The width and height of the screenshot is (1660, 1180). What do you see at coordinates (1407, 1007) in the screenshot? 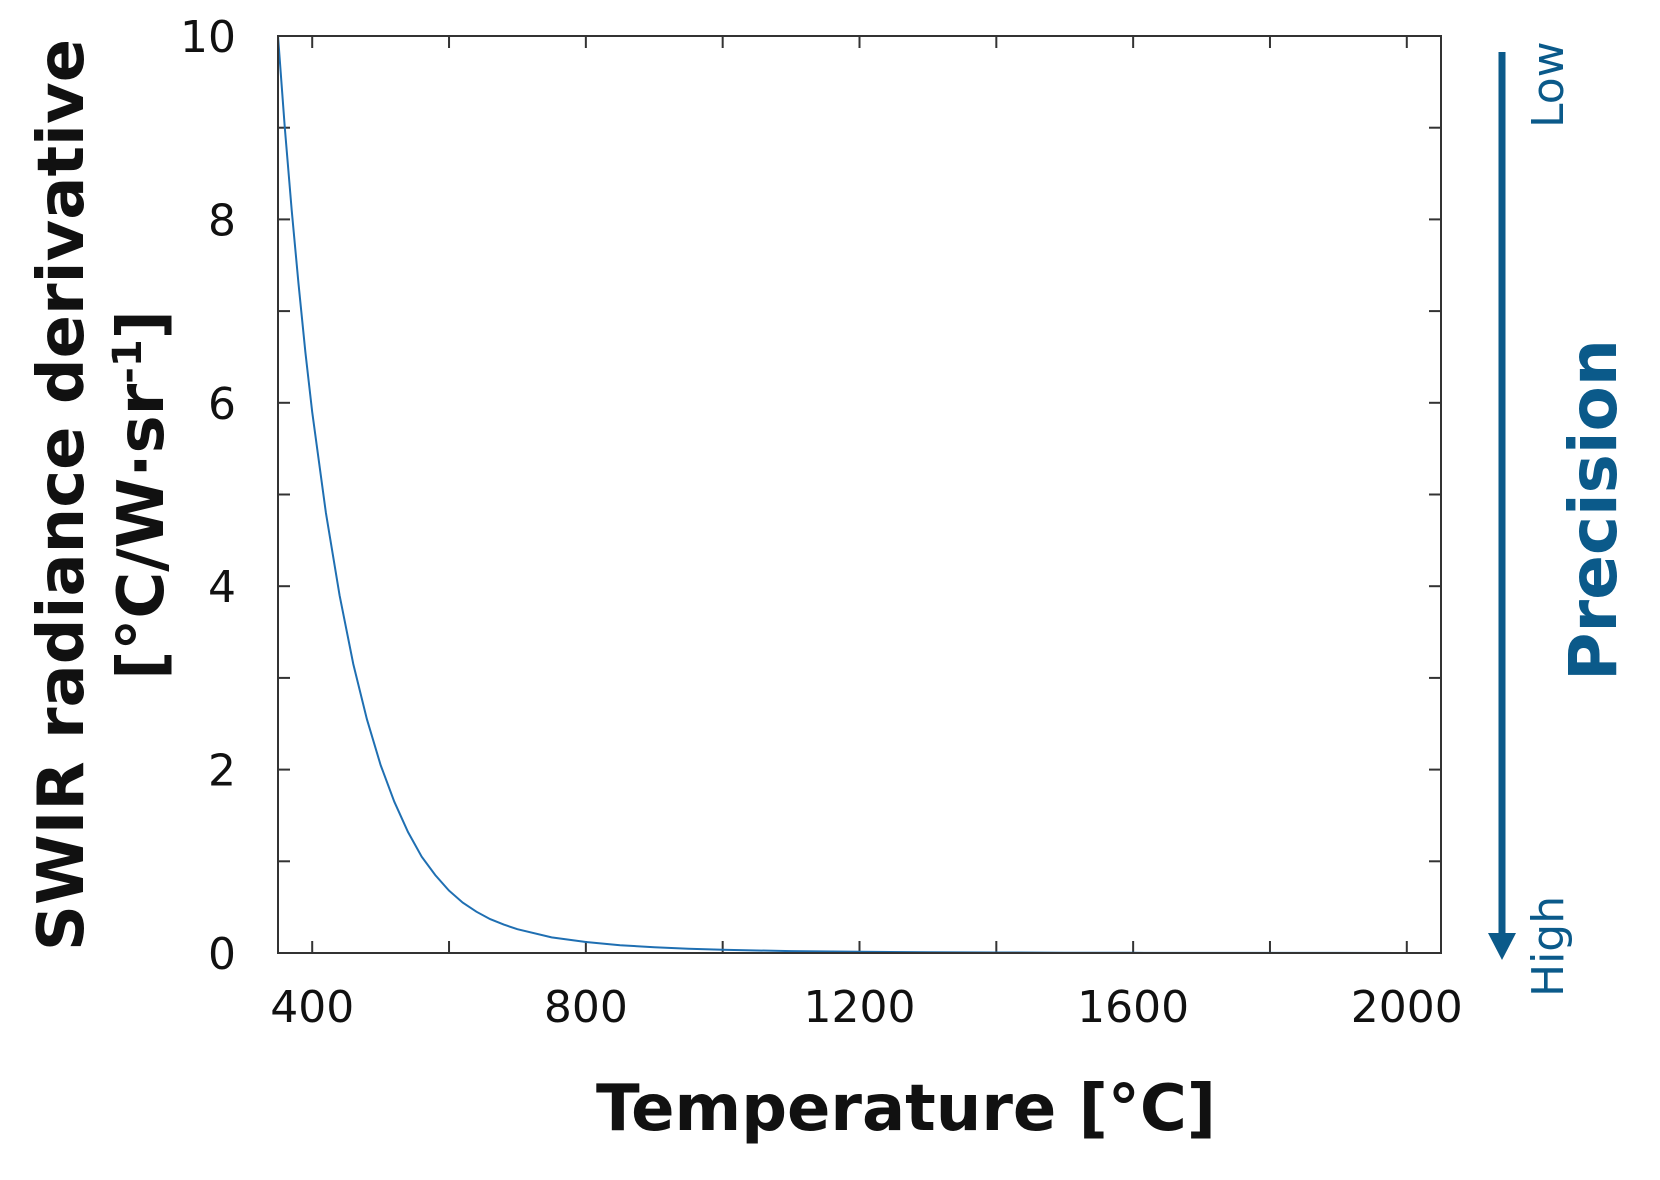
I see `x-tick-label: 2000` at bounding box center [1407, 1007].